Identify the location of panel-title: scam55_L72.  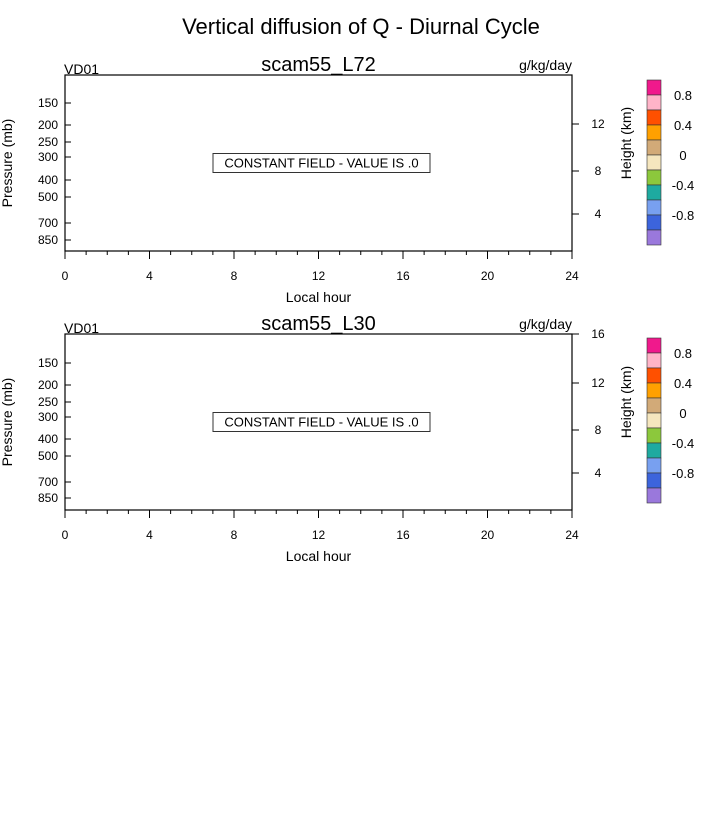
(318, 65).